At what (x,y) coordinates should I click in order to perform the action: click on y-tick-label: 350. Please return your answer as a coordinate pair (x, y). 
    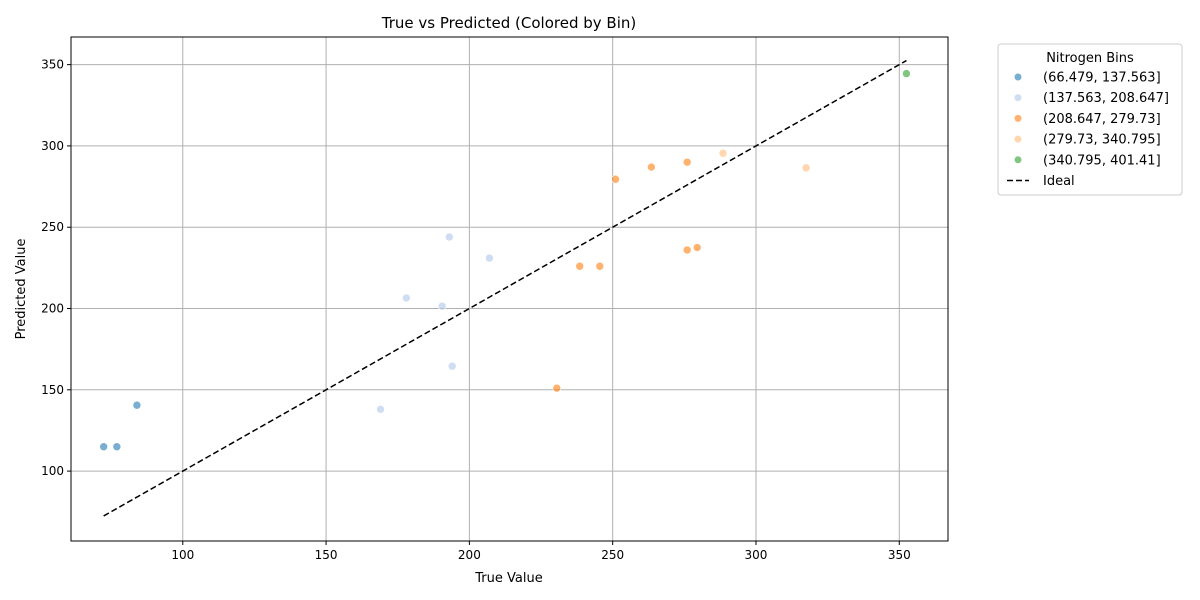
    Looking at the image, I should click on (52, 65).